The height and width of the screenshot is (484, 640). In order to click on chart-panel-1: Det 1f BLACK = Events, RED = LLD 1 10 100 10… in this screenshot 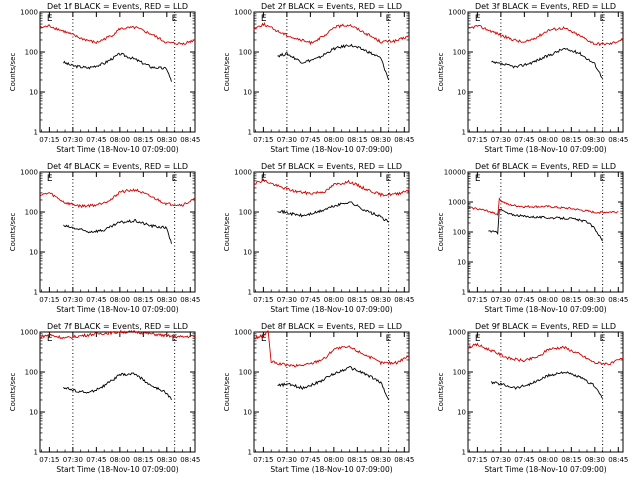, I will do `click(104, 78)`.